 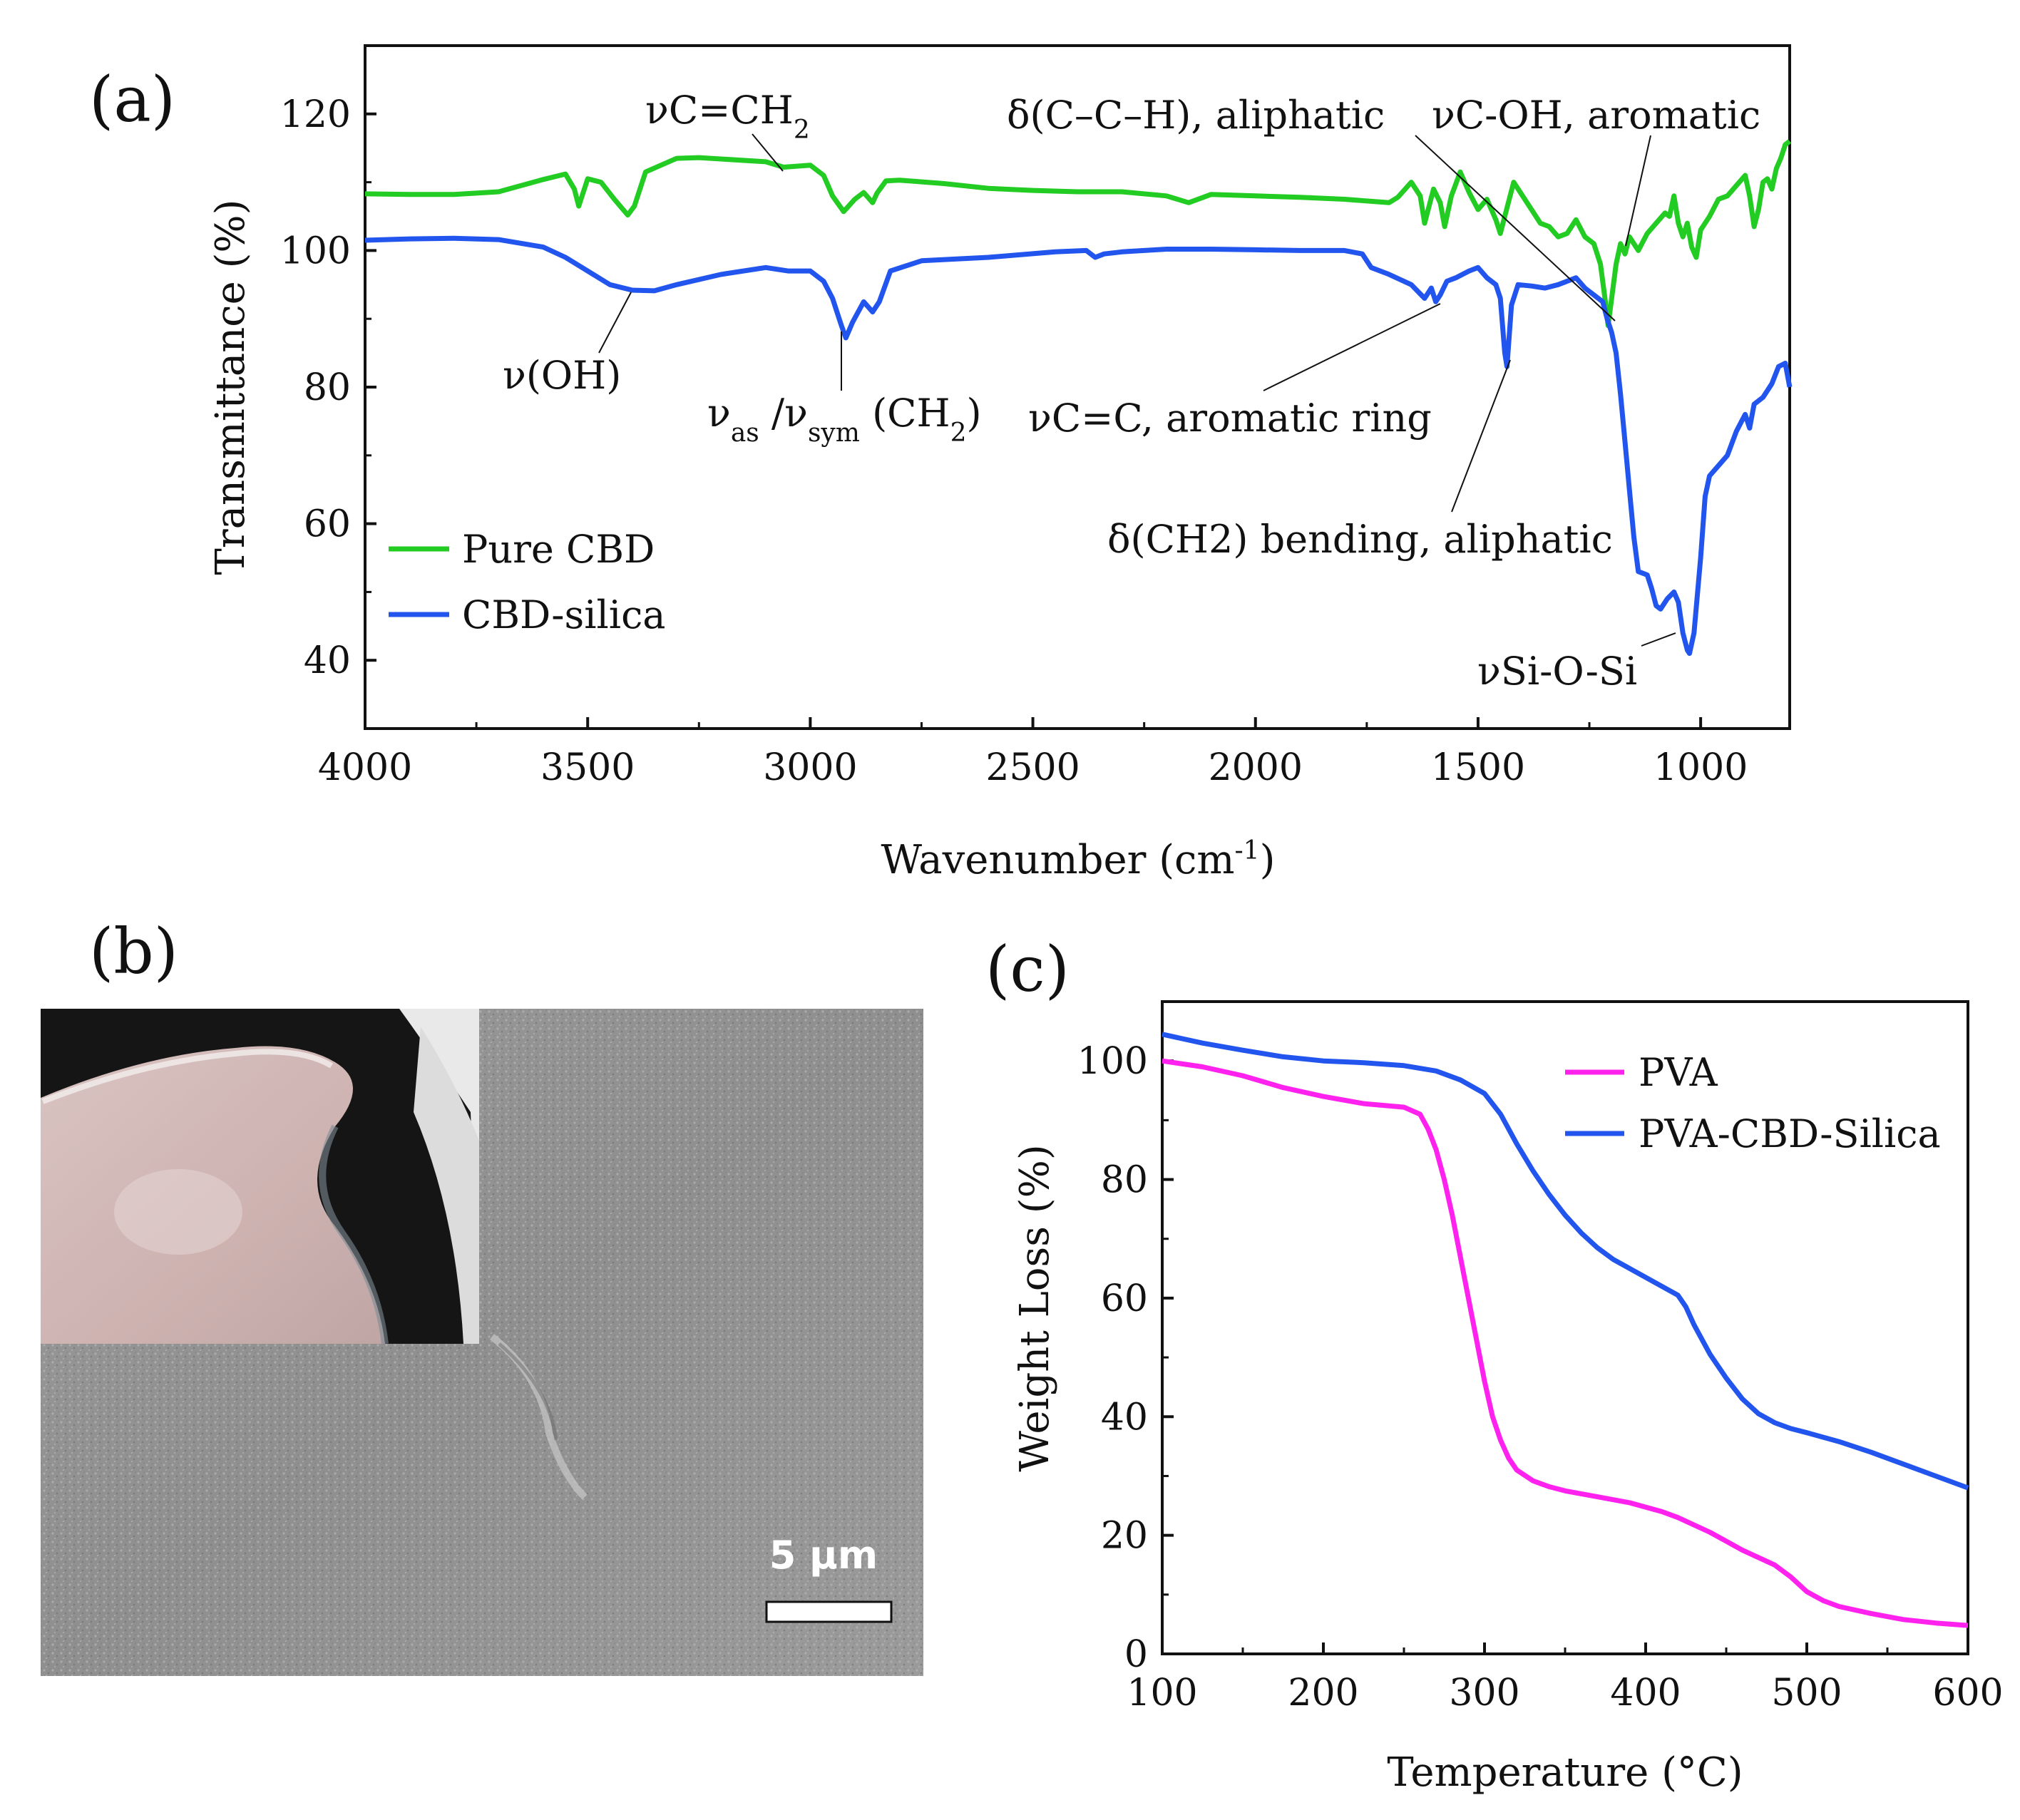 What do you see at coordinates (1565, 1261) in the screenshot?
I see `panel-c-series-pva-cbd-silica` at bounding box center [1565, 1261].